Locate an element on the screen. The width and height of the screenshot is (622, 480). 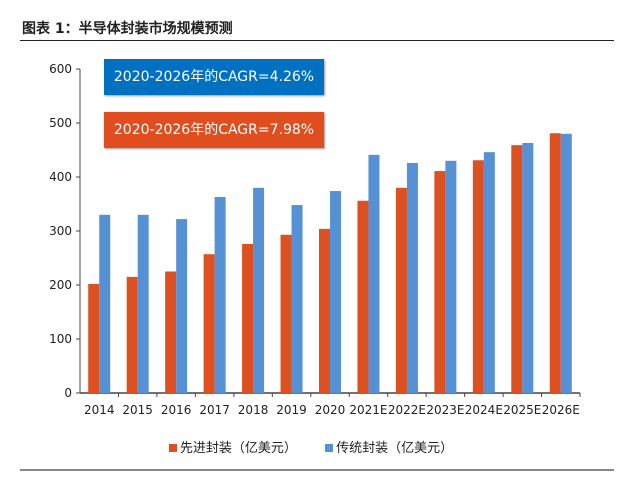
bar-traditional-2019 is located at coordinates (297, 299).